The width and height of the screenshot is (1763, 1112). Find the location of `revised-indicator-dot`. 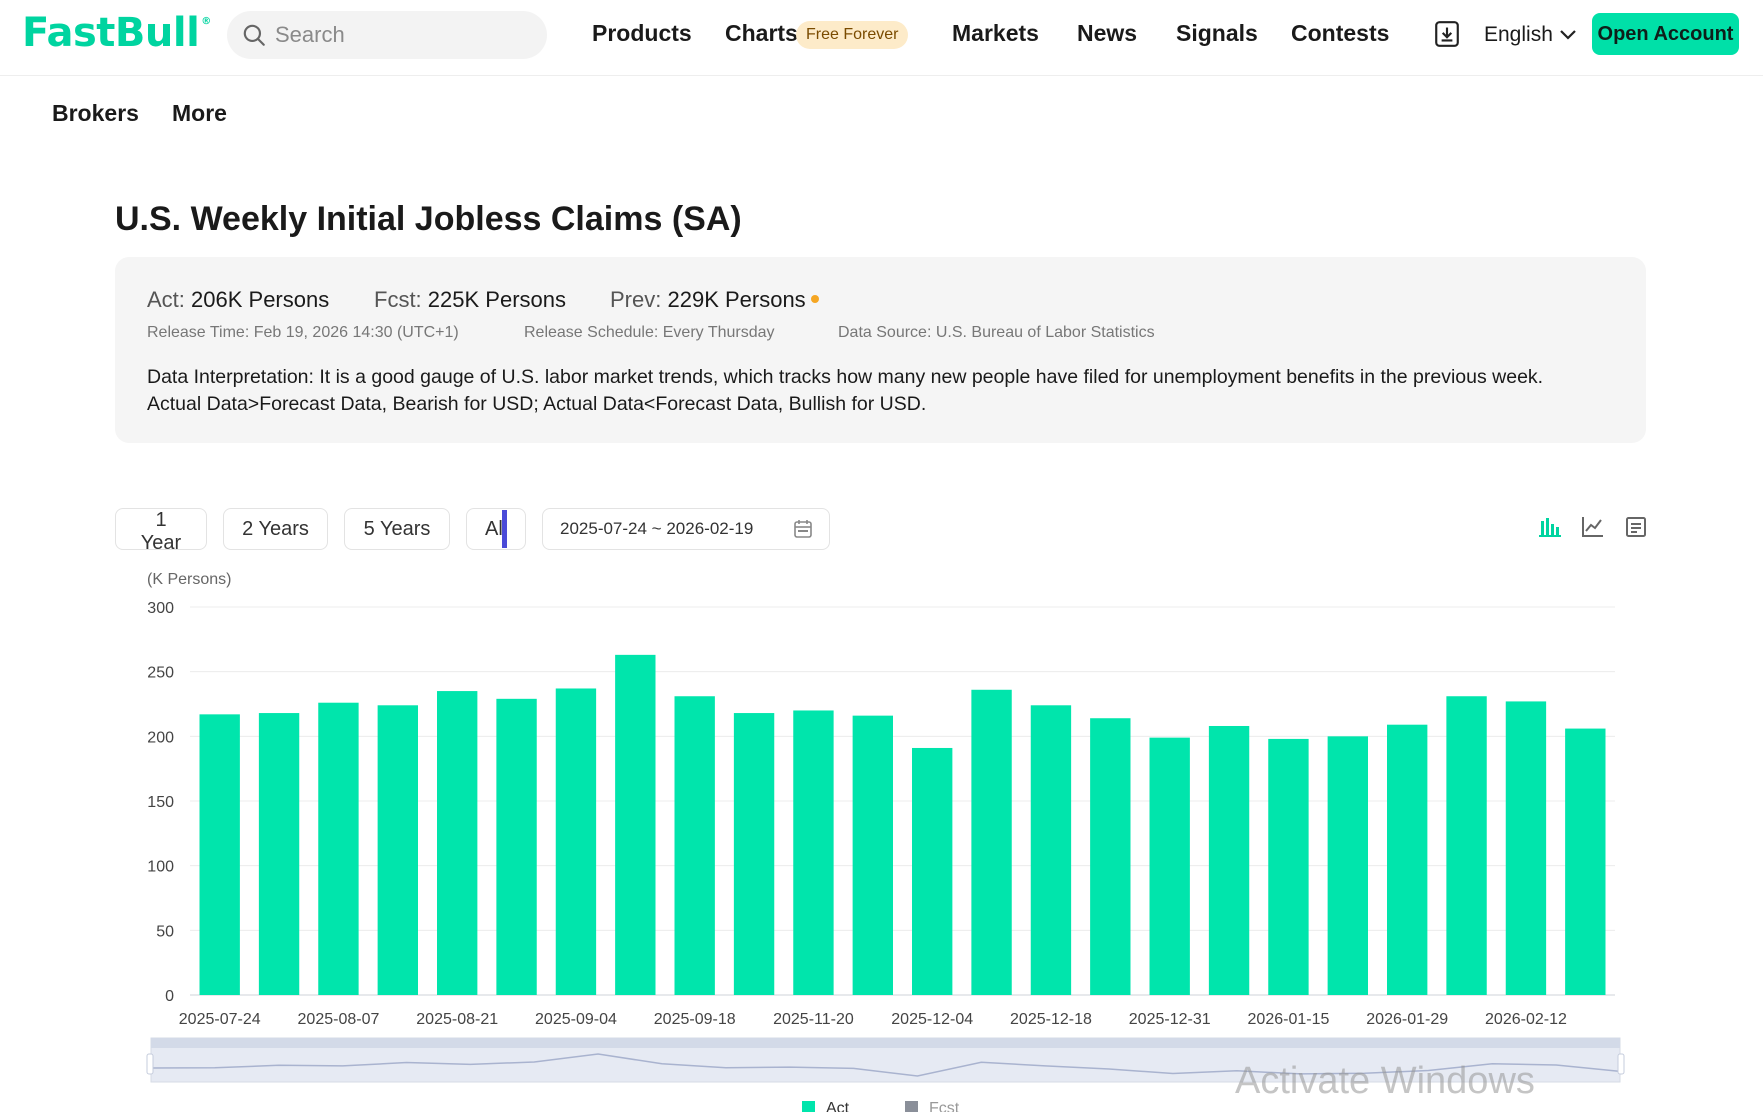

revised-indicator-dot is located at coordinates (815, 299).